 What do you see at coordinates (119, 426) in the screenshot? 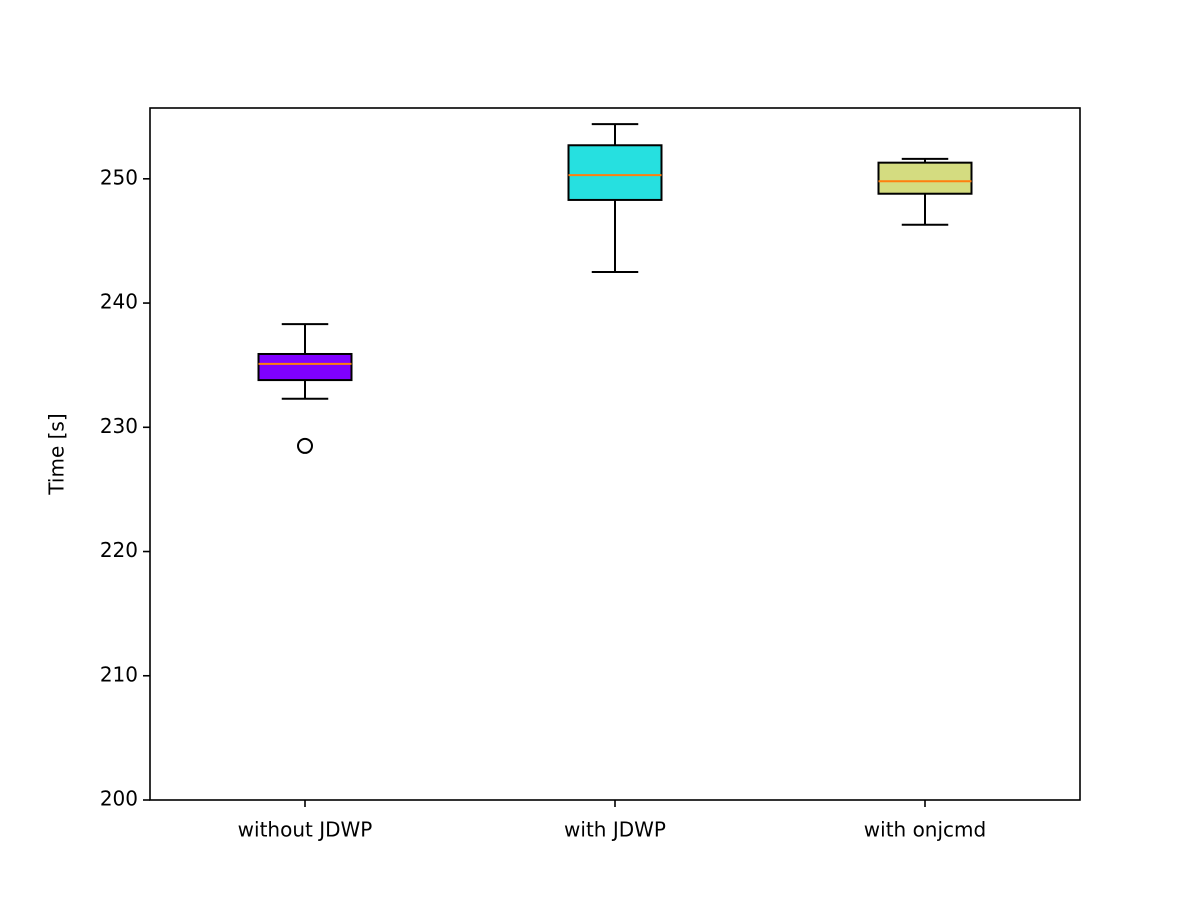
I see `y-tick-label: 230` at bounding box center [119, 426].